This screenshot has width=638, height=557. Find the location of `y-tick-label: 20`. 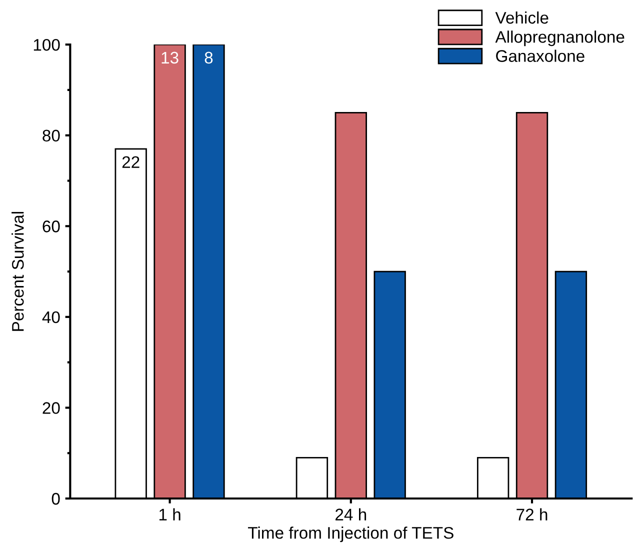

y-tick-label: 20 is located at coordinates (51, 408).